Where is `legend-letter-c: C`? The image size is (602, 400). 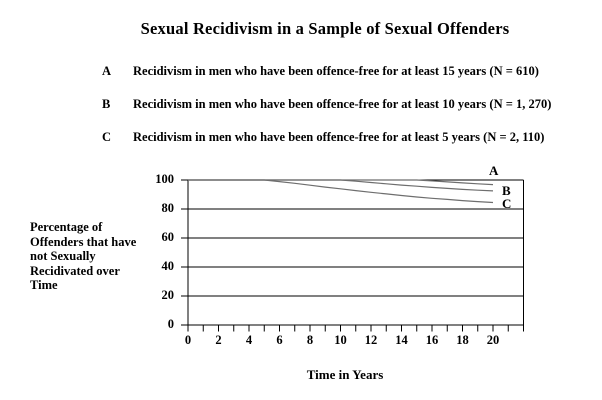 legend-letter-c: C is located at coordinates (107, 137).